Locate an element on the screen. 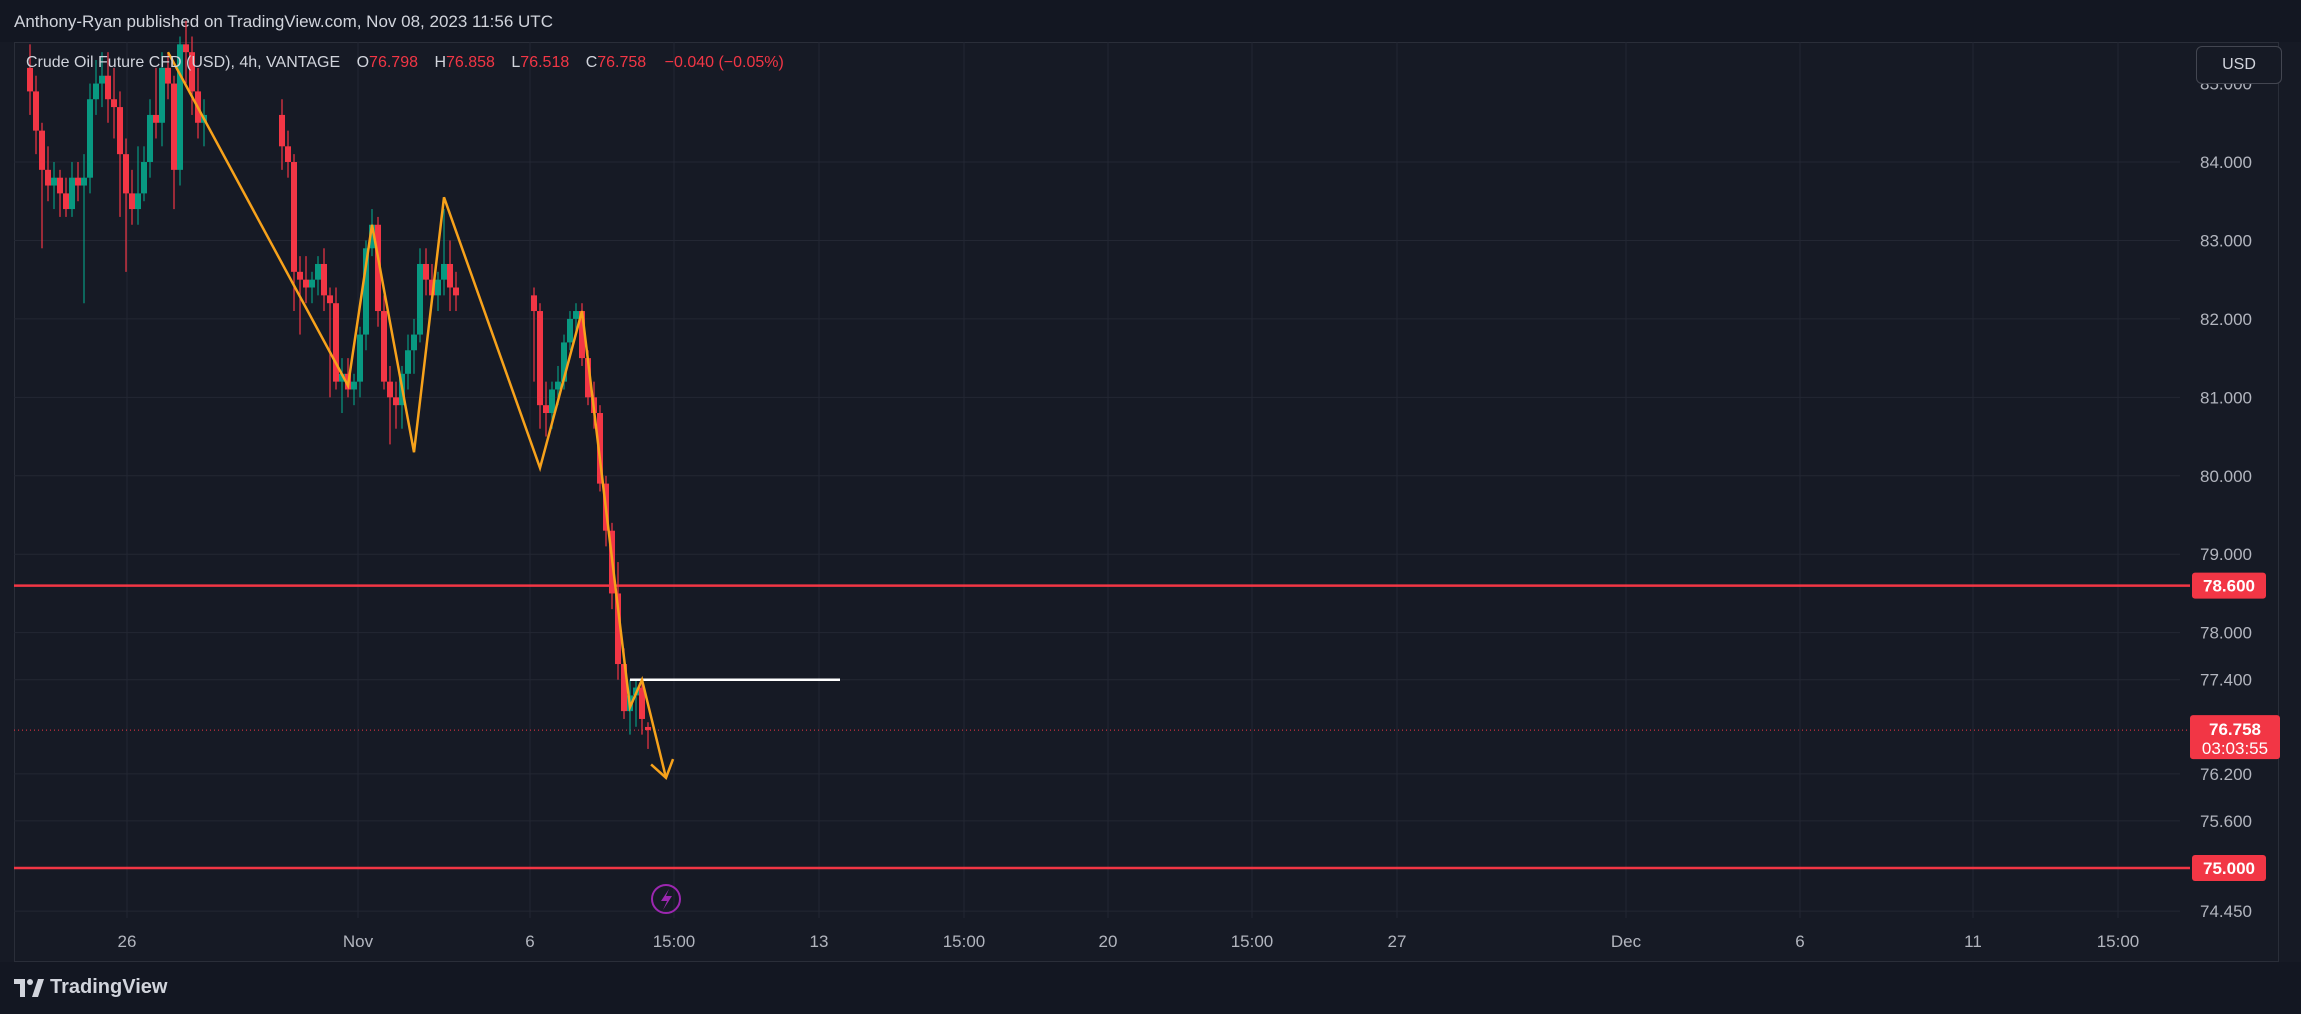 This screenshot has width=2301, height=1014. y-tick-label: 74.450 is located at coordinates (2226, 911).